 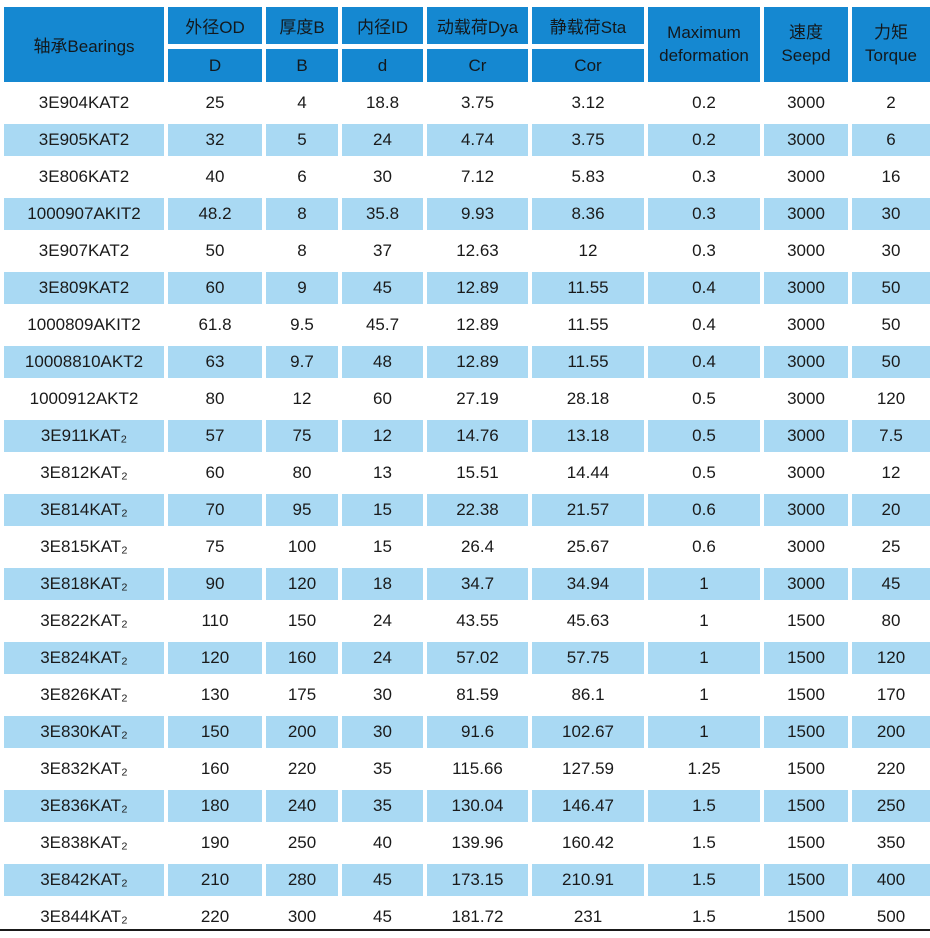 I want to click on table-row: 3E815KAT₂ 75 100 15 26.4 25.67 0.6 3000 25, so click(x=467, y=547).